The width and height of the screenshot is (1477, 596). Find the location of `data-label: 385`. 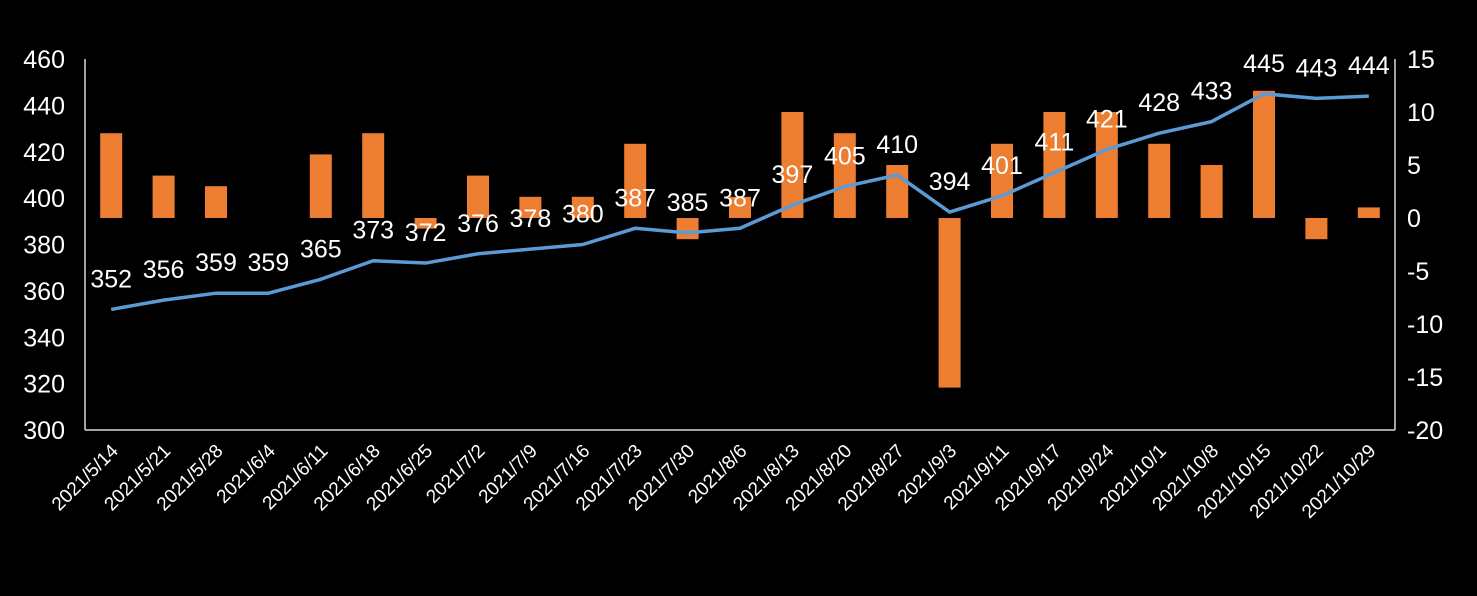

data-label: 385 is located at coordinates (688, 203).